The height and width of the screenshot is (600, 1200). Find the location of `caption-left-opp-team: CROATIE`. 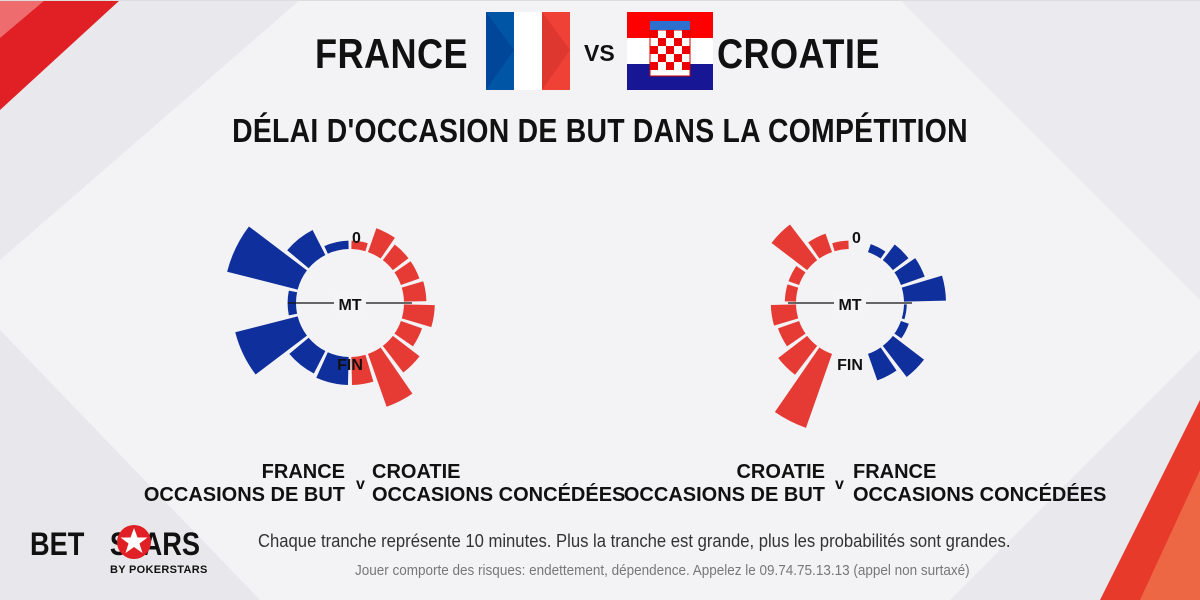

caption-left-opp-team: CROATIE is located at coordinates (416, 472).